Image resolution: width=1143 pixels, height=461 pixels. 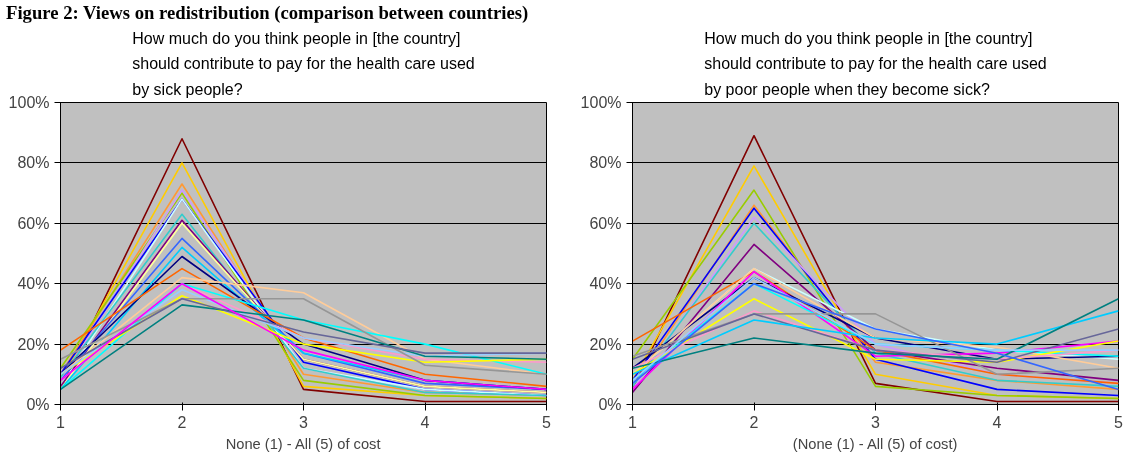 I want to click on chart-title: How much do you think people in [the country] should contribute to pay for the health care used by poor people when they become sick?, so click(x=875, y=63).